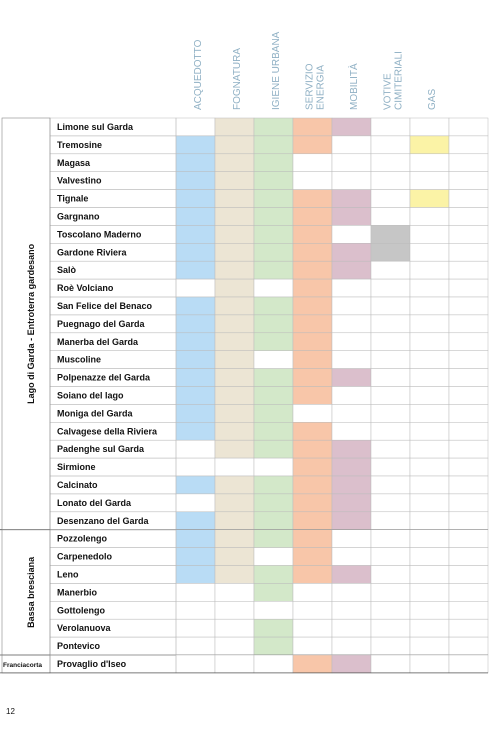 This screenshot has width=500, height=755. What do you see at coordinates (81, 610) in the screenshot?
I see `municipality: Gottolengo` at bounding box center [81, 610].